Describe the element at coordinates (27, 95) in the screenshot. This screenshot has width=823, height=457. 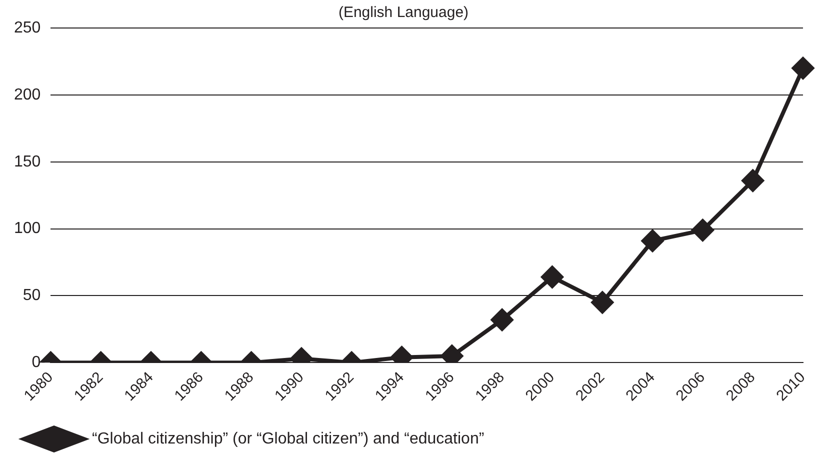
I see `y-tick-label: 200` at that location.